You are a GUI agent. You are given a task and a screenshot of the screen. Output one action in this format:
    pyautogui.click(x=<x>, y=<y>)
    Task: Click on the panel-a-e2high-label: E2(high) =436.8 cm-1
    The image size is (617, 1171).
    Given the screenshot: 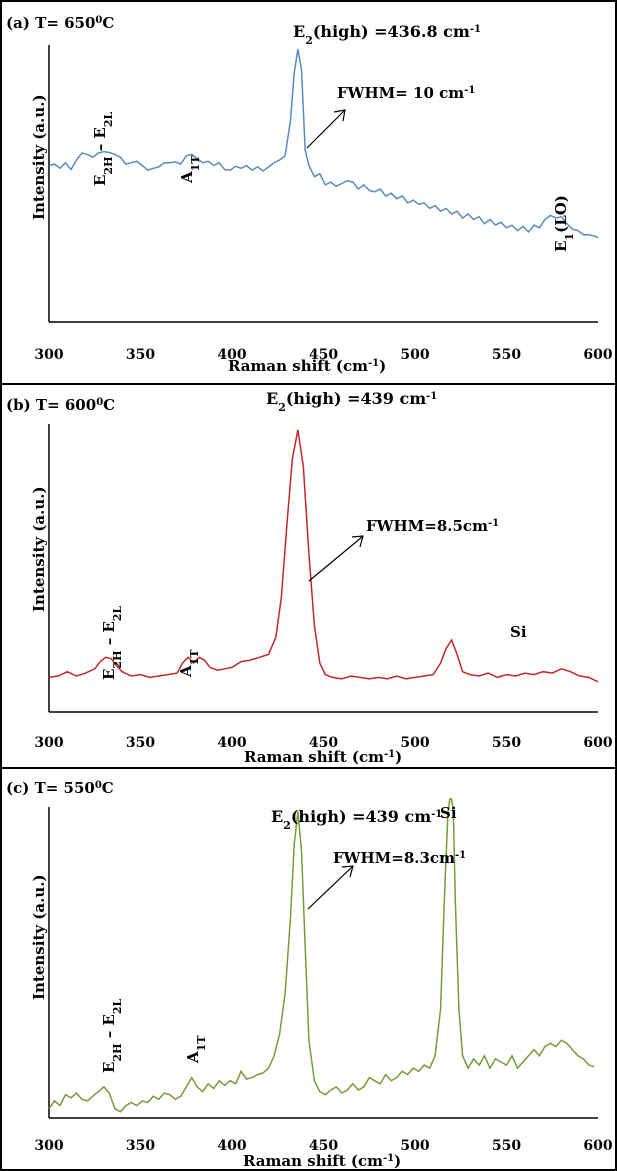 What is the action you would take?
    pyautogui.click(x=387, y=34)
    